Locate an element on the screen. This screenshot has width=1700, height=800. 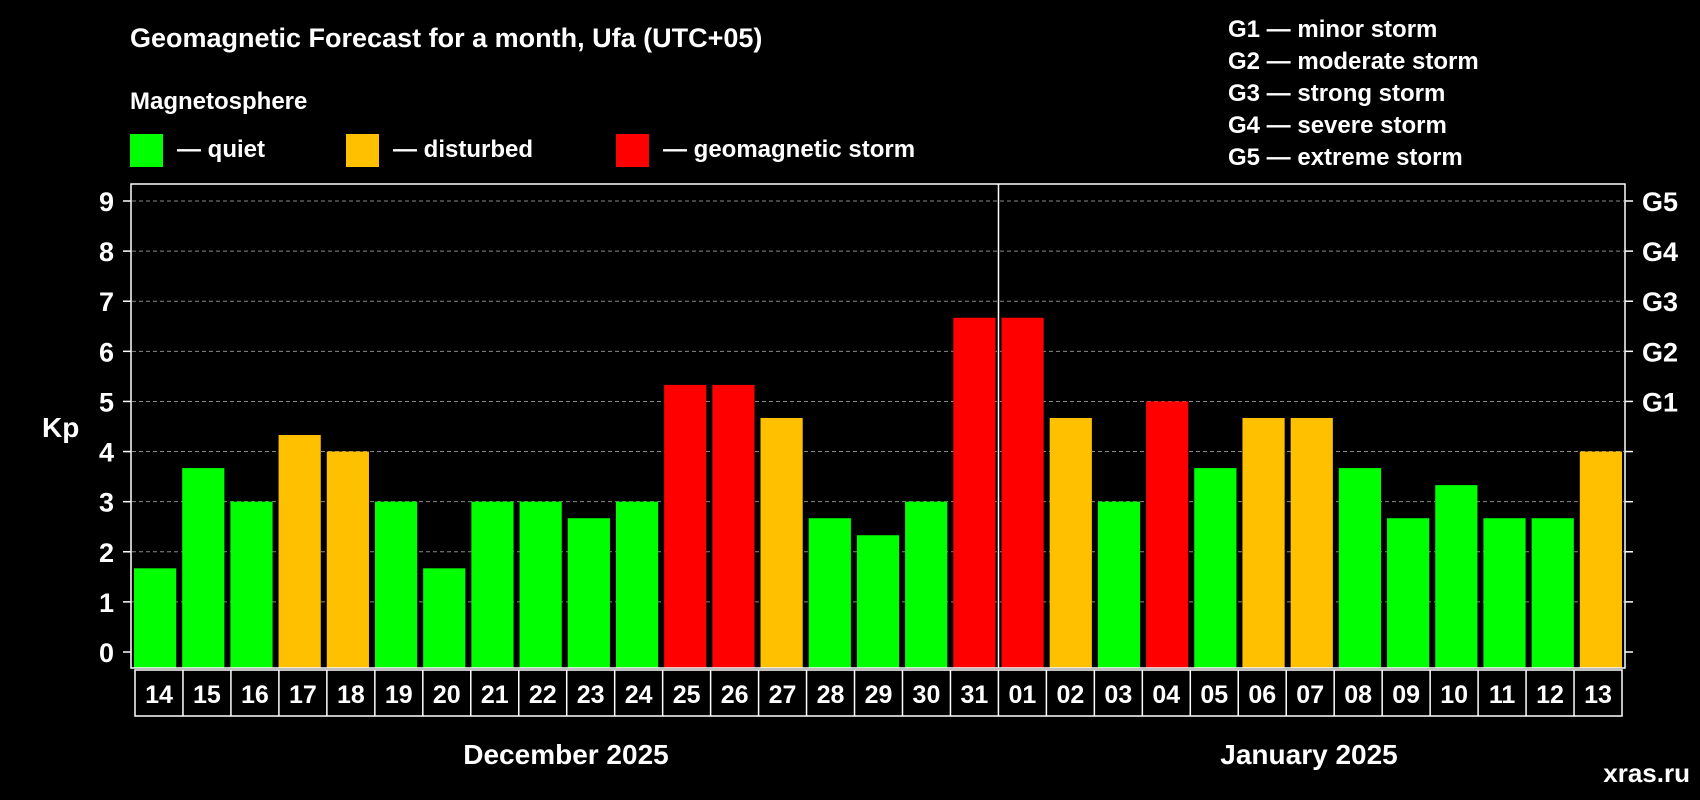
x-tick-label: 30 is located at coordinates (927, 695).